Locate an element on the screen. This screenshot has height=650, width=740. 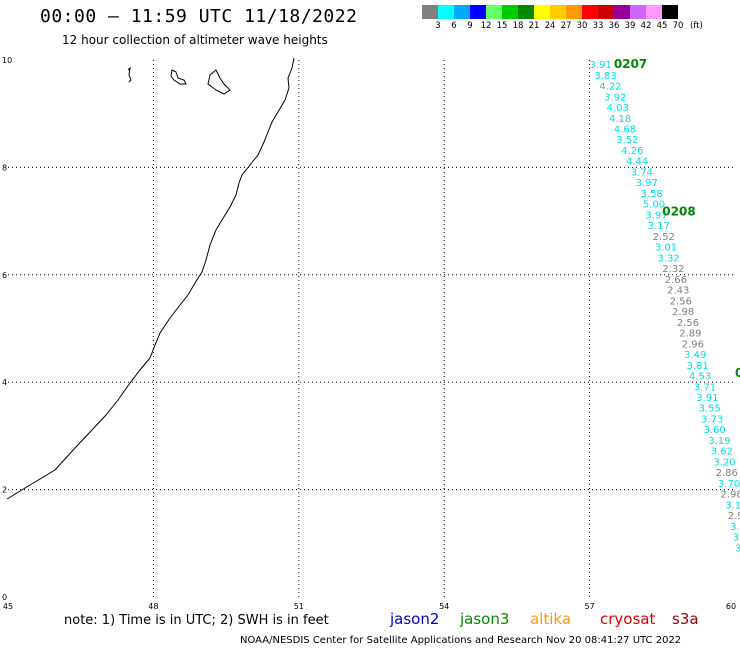
legend-label: 30 is located at coordinates (582, 26).